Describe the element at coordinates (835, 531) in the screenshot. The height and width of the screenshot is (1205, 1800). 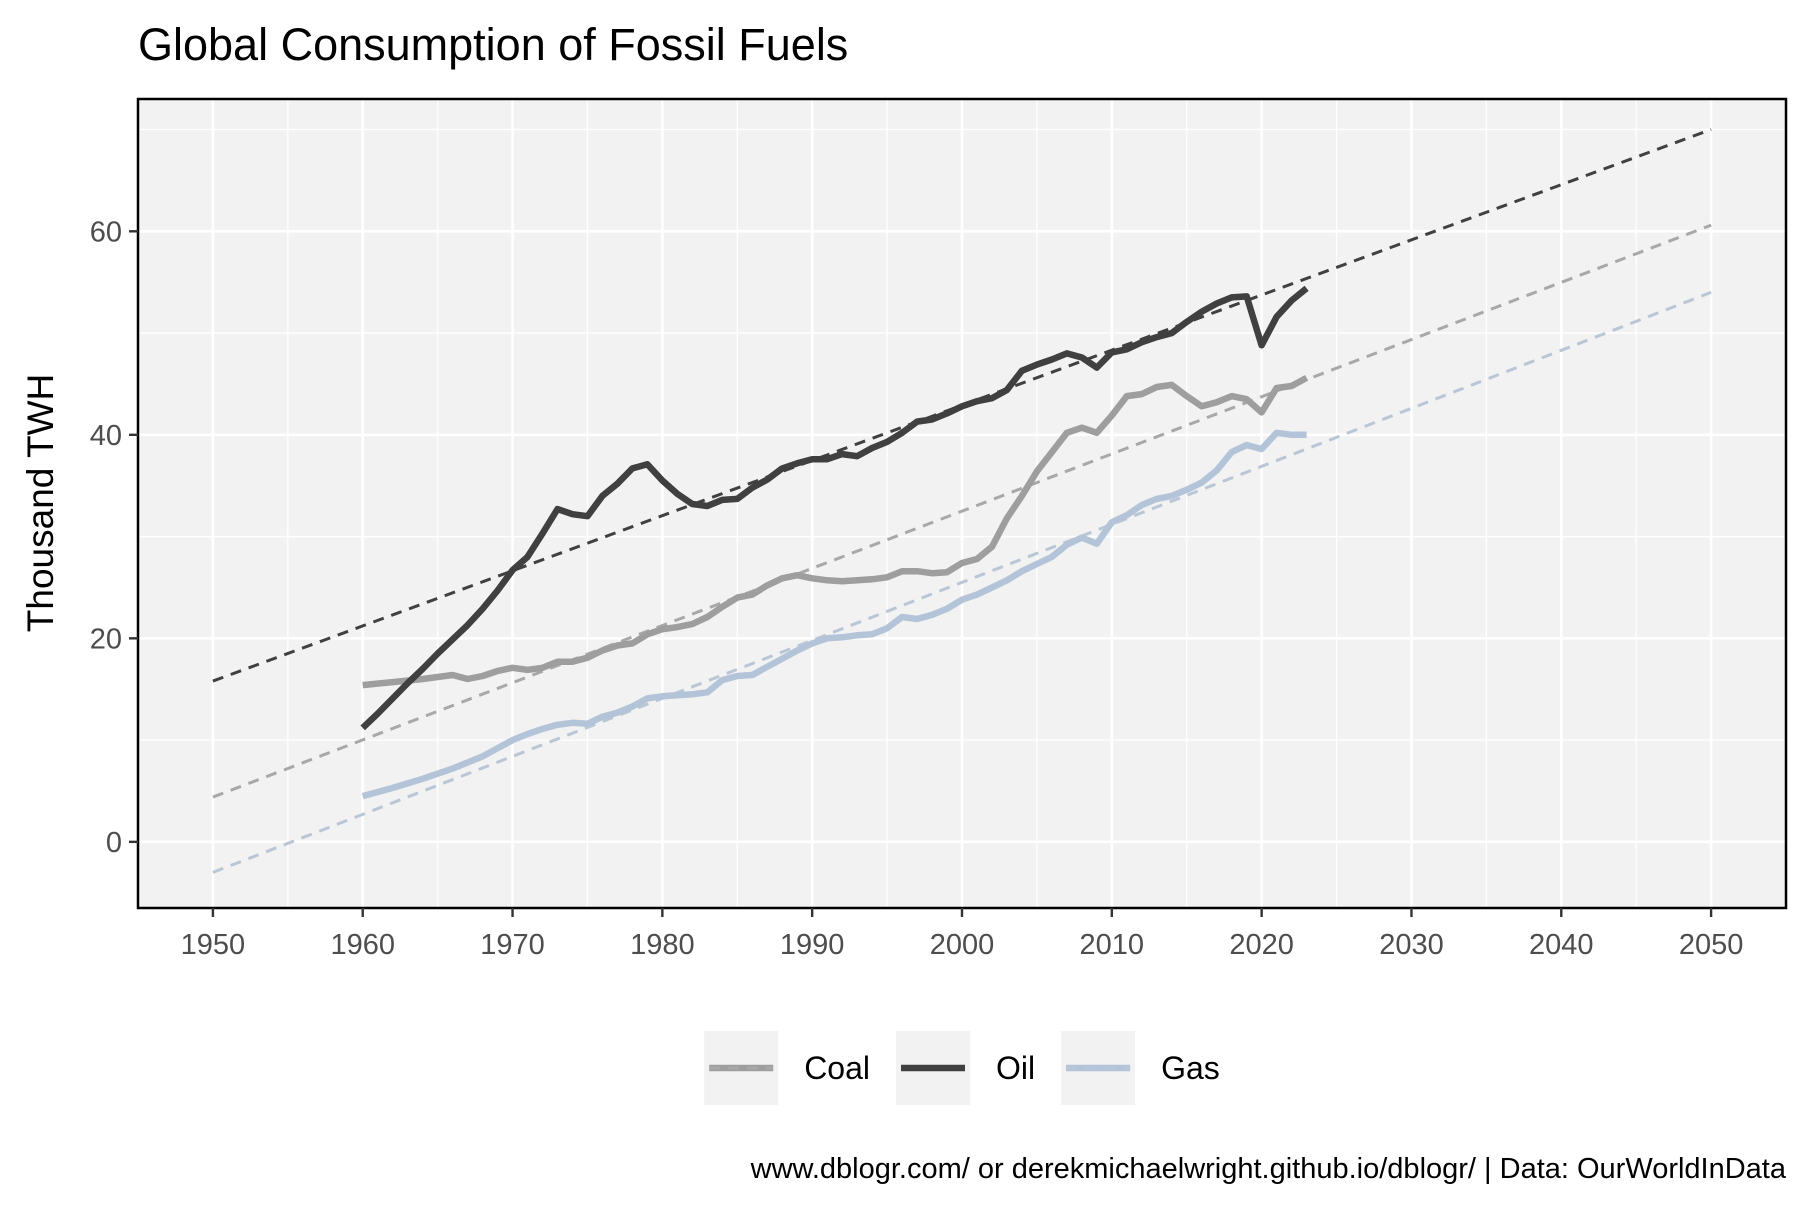
I see `series-line-coal` at that location.